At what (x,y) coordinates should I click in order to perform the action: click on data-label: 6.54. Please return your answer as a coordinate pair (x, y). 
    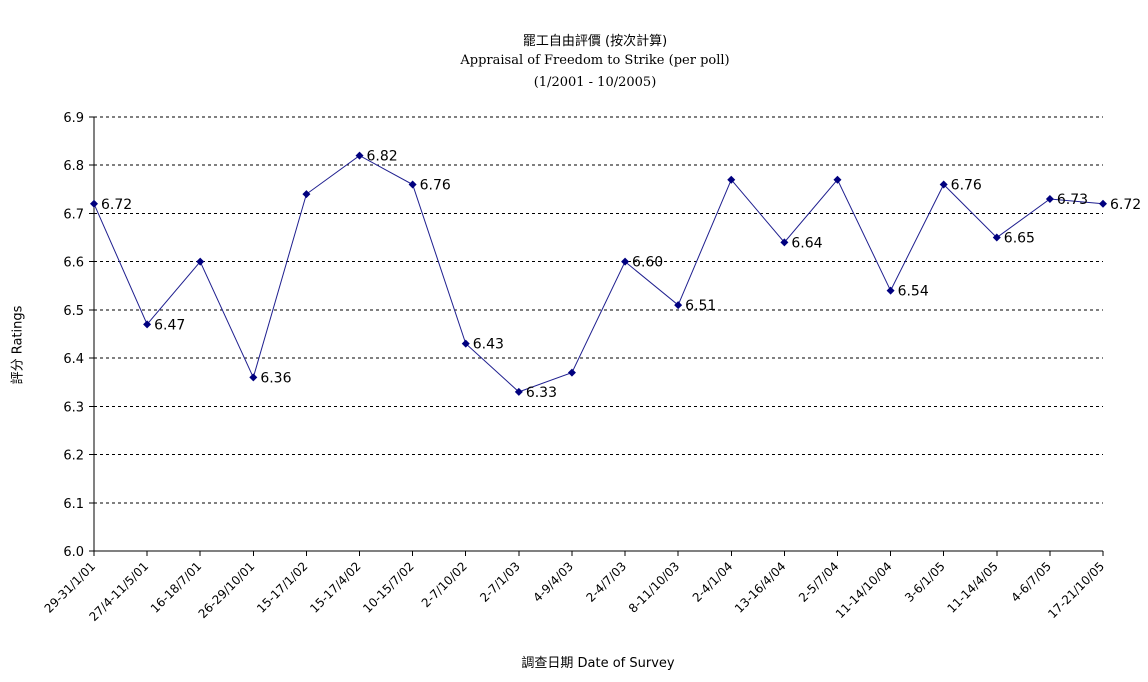
    Looking at the image, I should click on (913, 292).